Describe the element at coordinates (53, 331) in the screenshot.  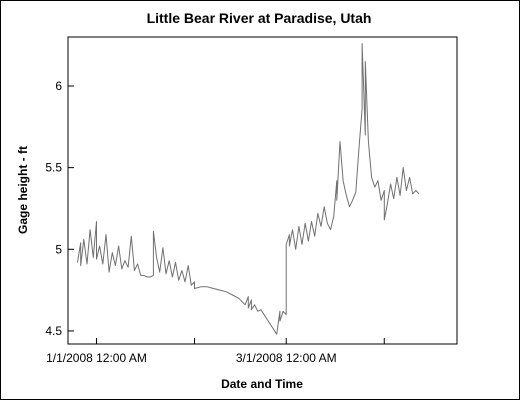
I see `y-tick-label: 4.5` at that location.